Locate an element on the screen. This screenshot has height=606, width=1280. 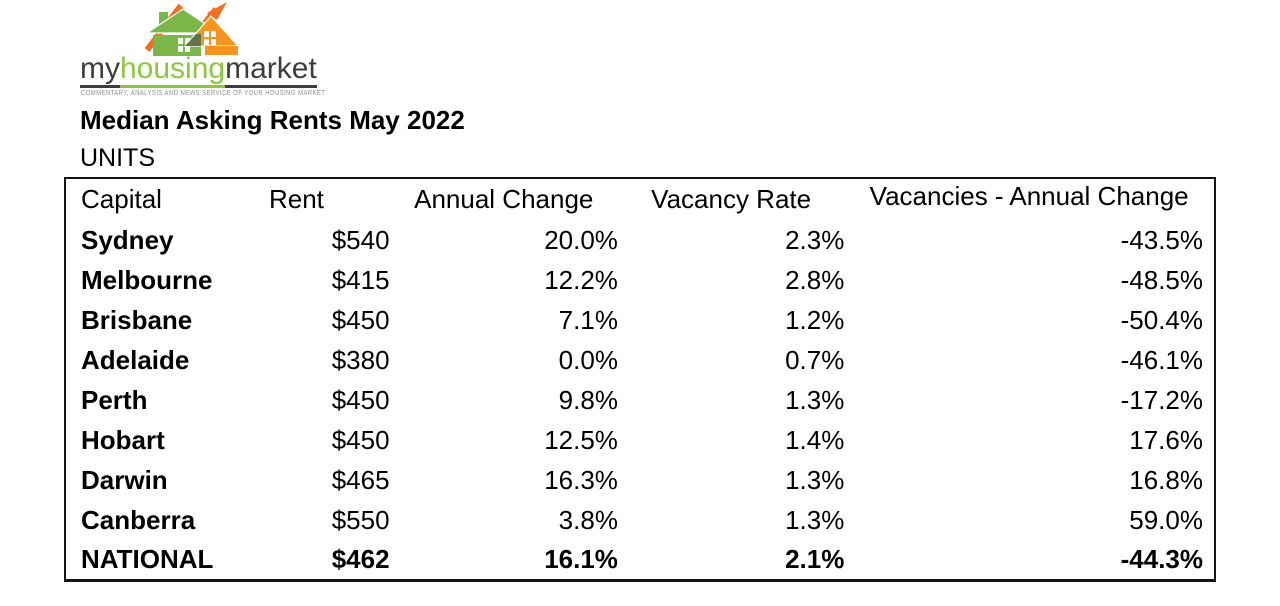
table-row: NATIONAL $462 16.1% 2.1% -44.3% is located at coordinates (640, 560).